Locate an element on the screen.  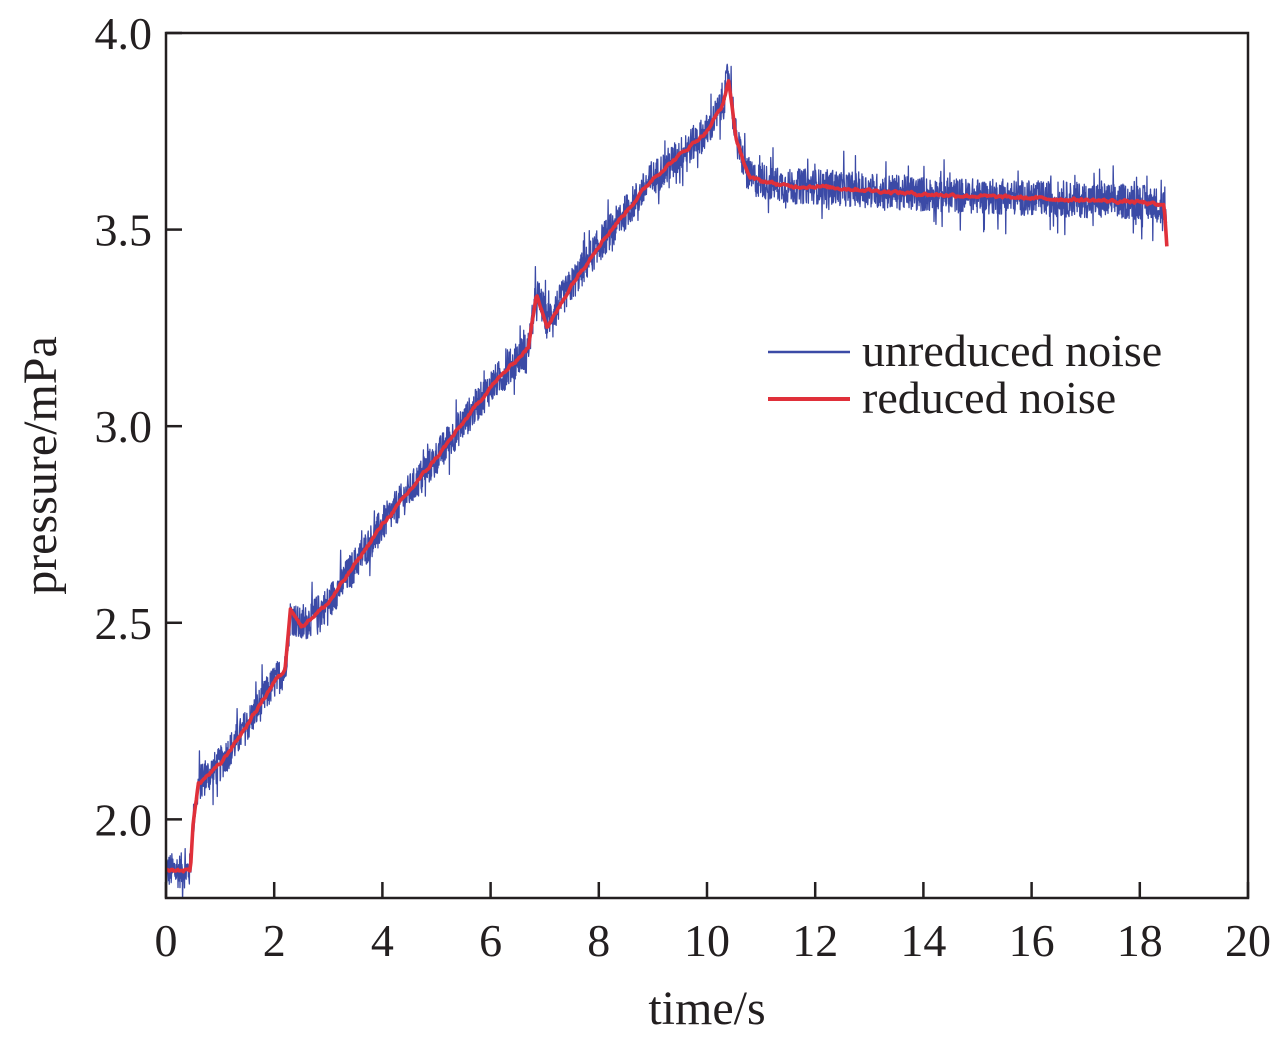
y-axis-label: pressure/mPa is located at coordinates (40, 465).